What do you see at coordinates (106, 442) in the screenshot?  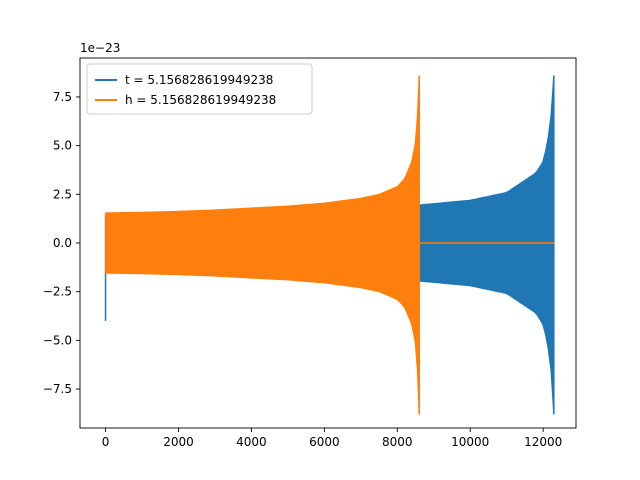 I see `x-tick-label-0: 0` at bounding box center [106, 442].